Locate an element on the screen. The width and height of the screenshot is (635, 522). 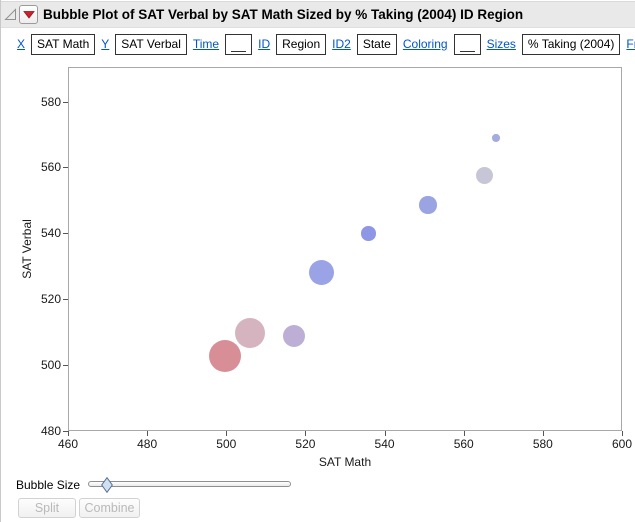
combine-button: Combine is located at coordinates (109, 508).